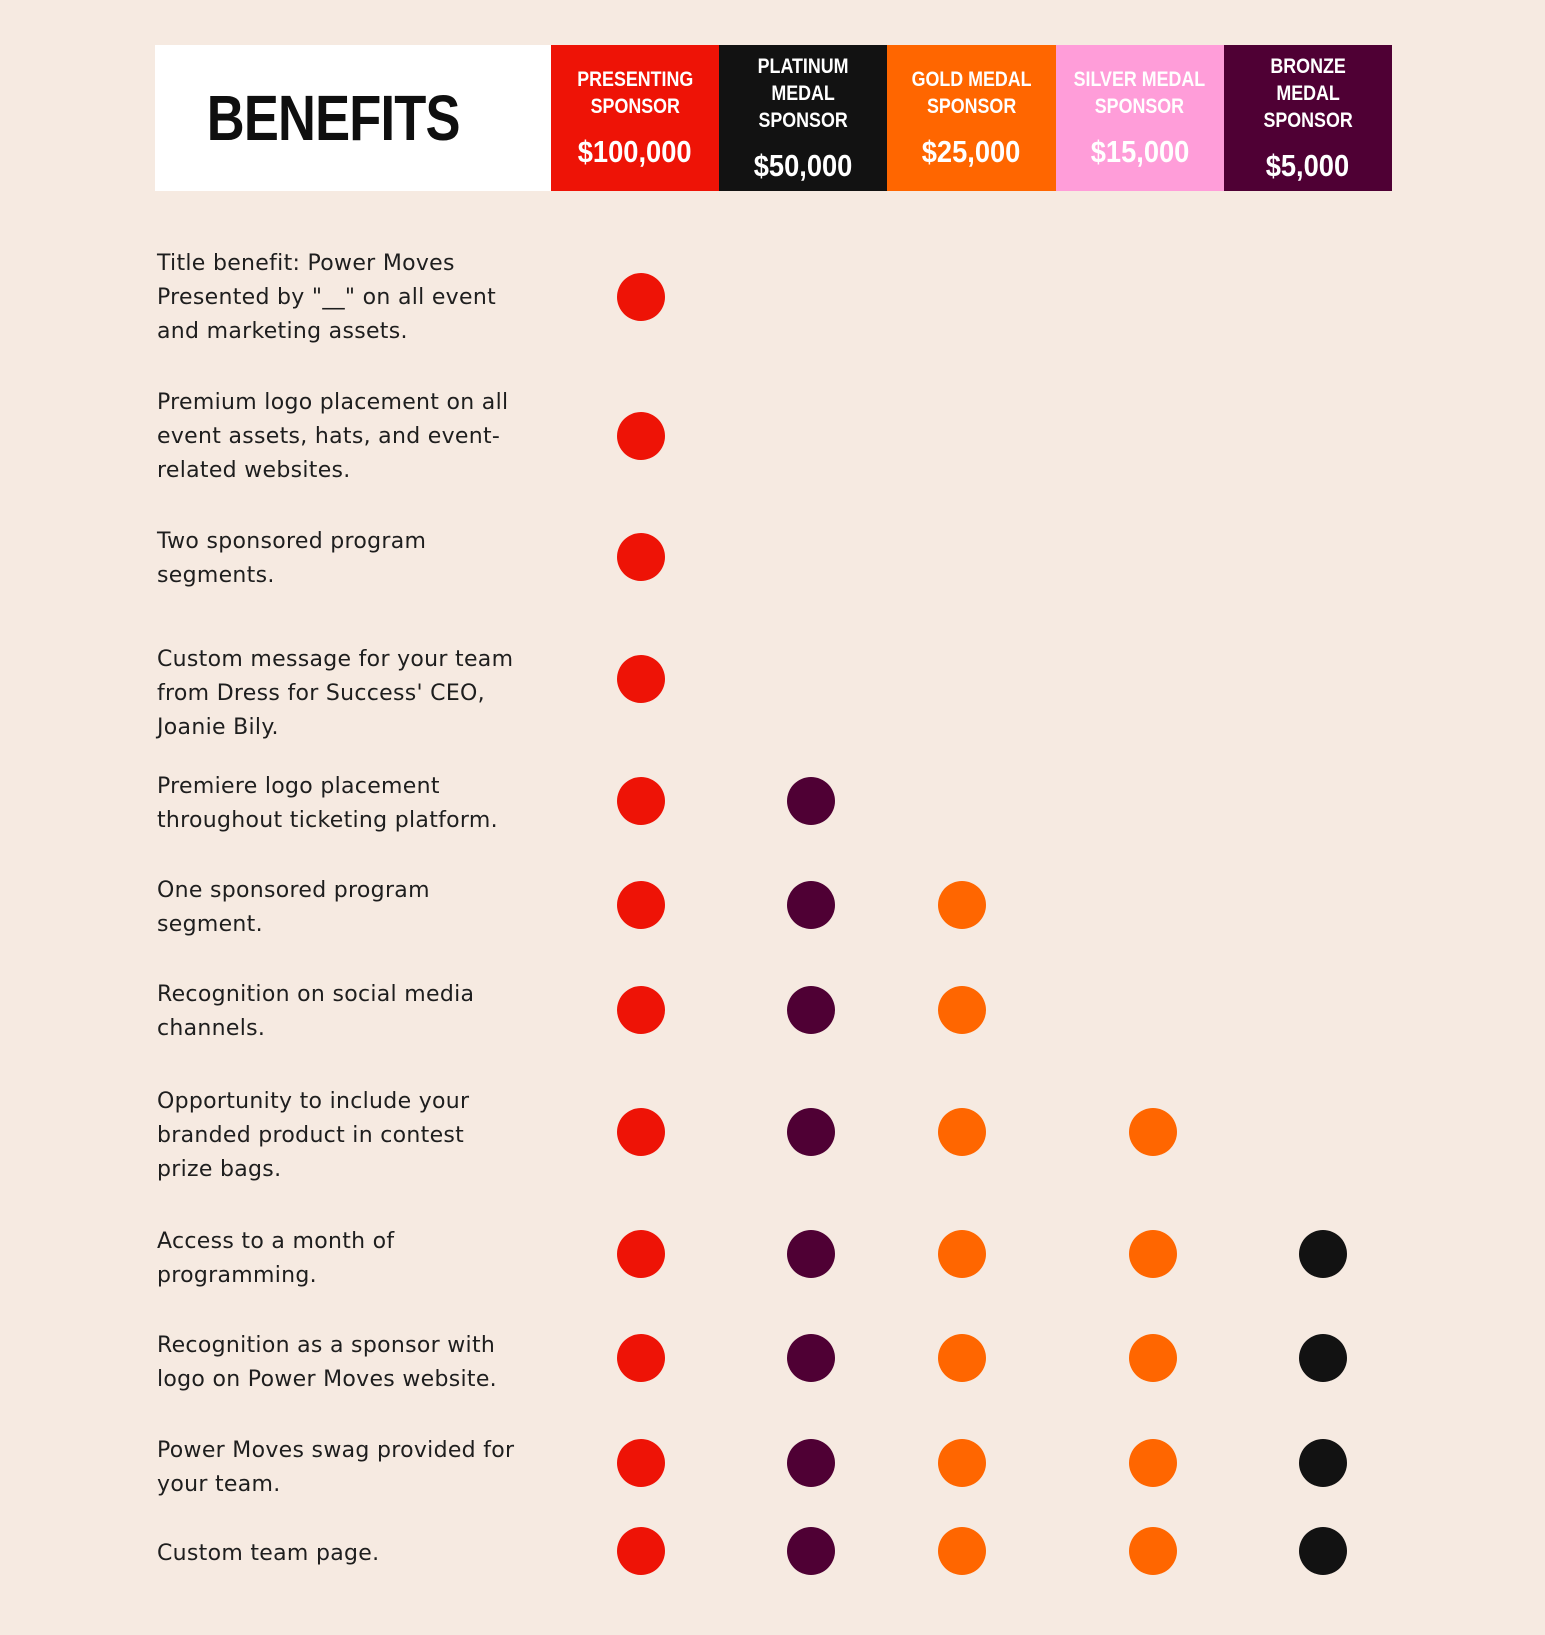  I want to click on tier-name: SILVER MEDAL SPONSOR, so click(1139, 93).